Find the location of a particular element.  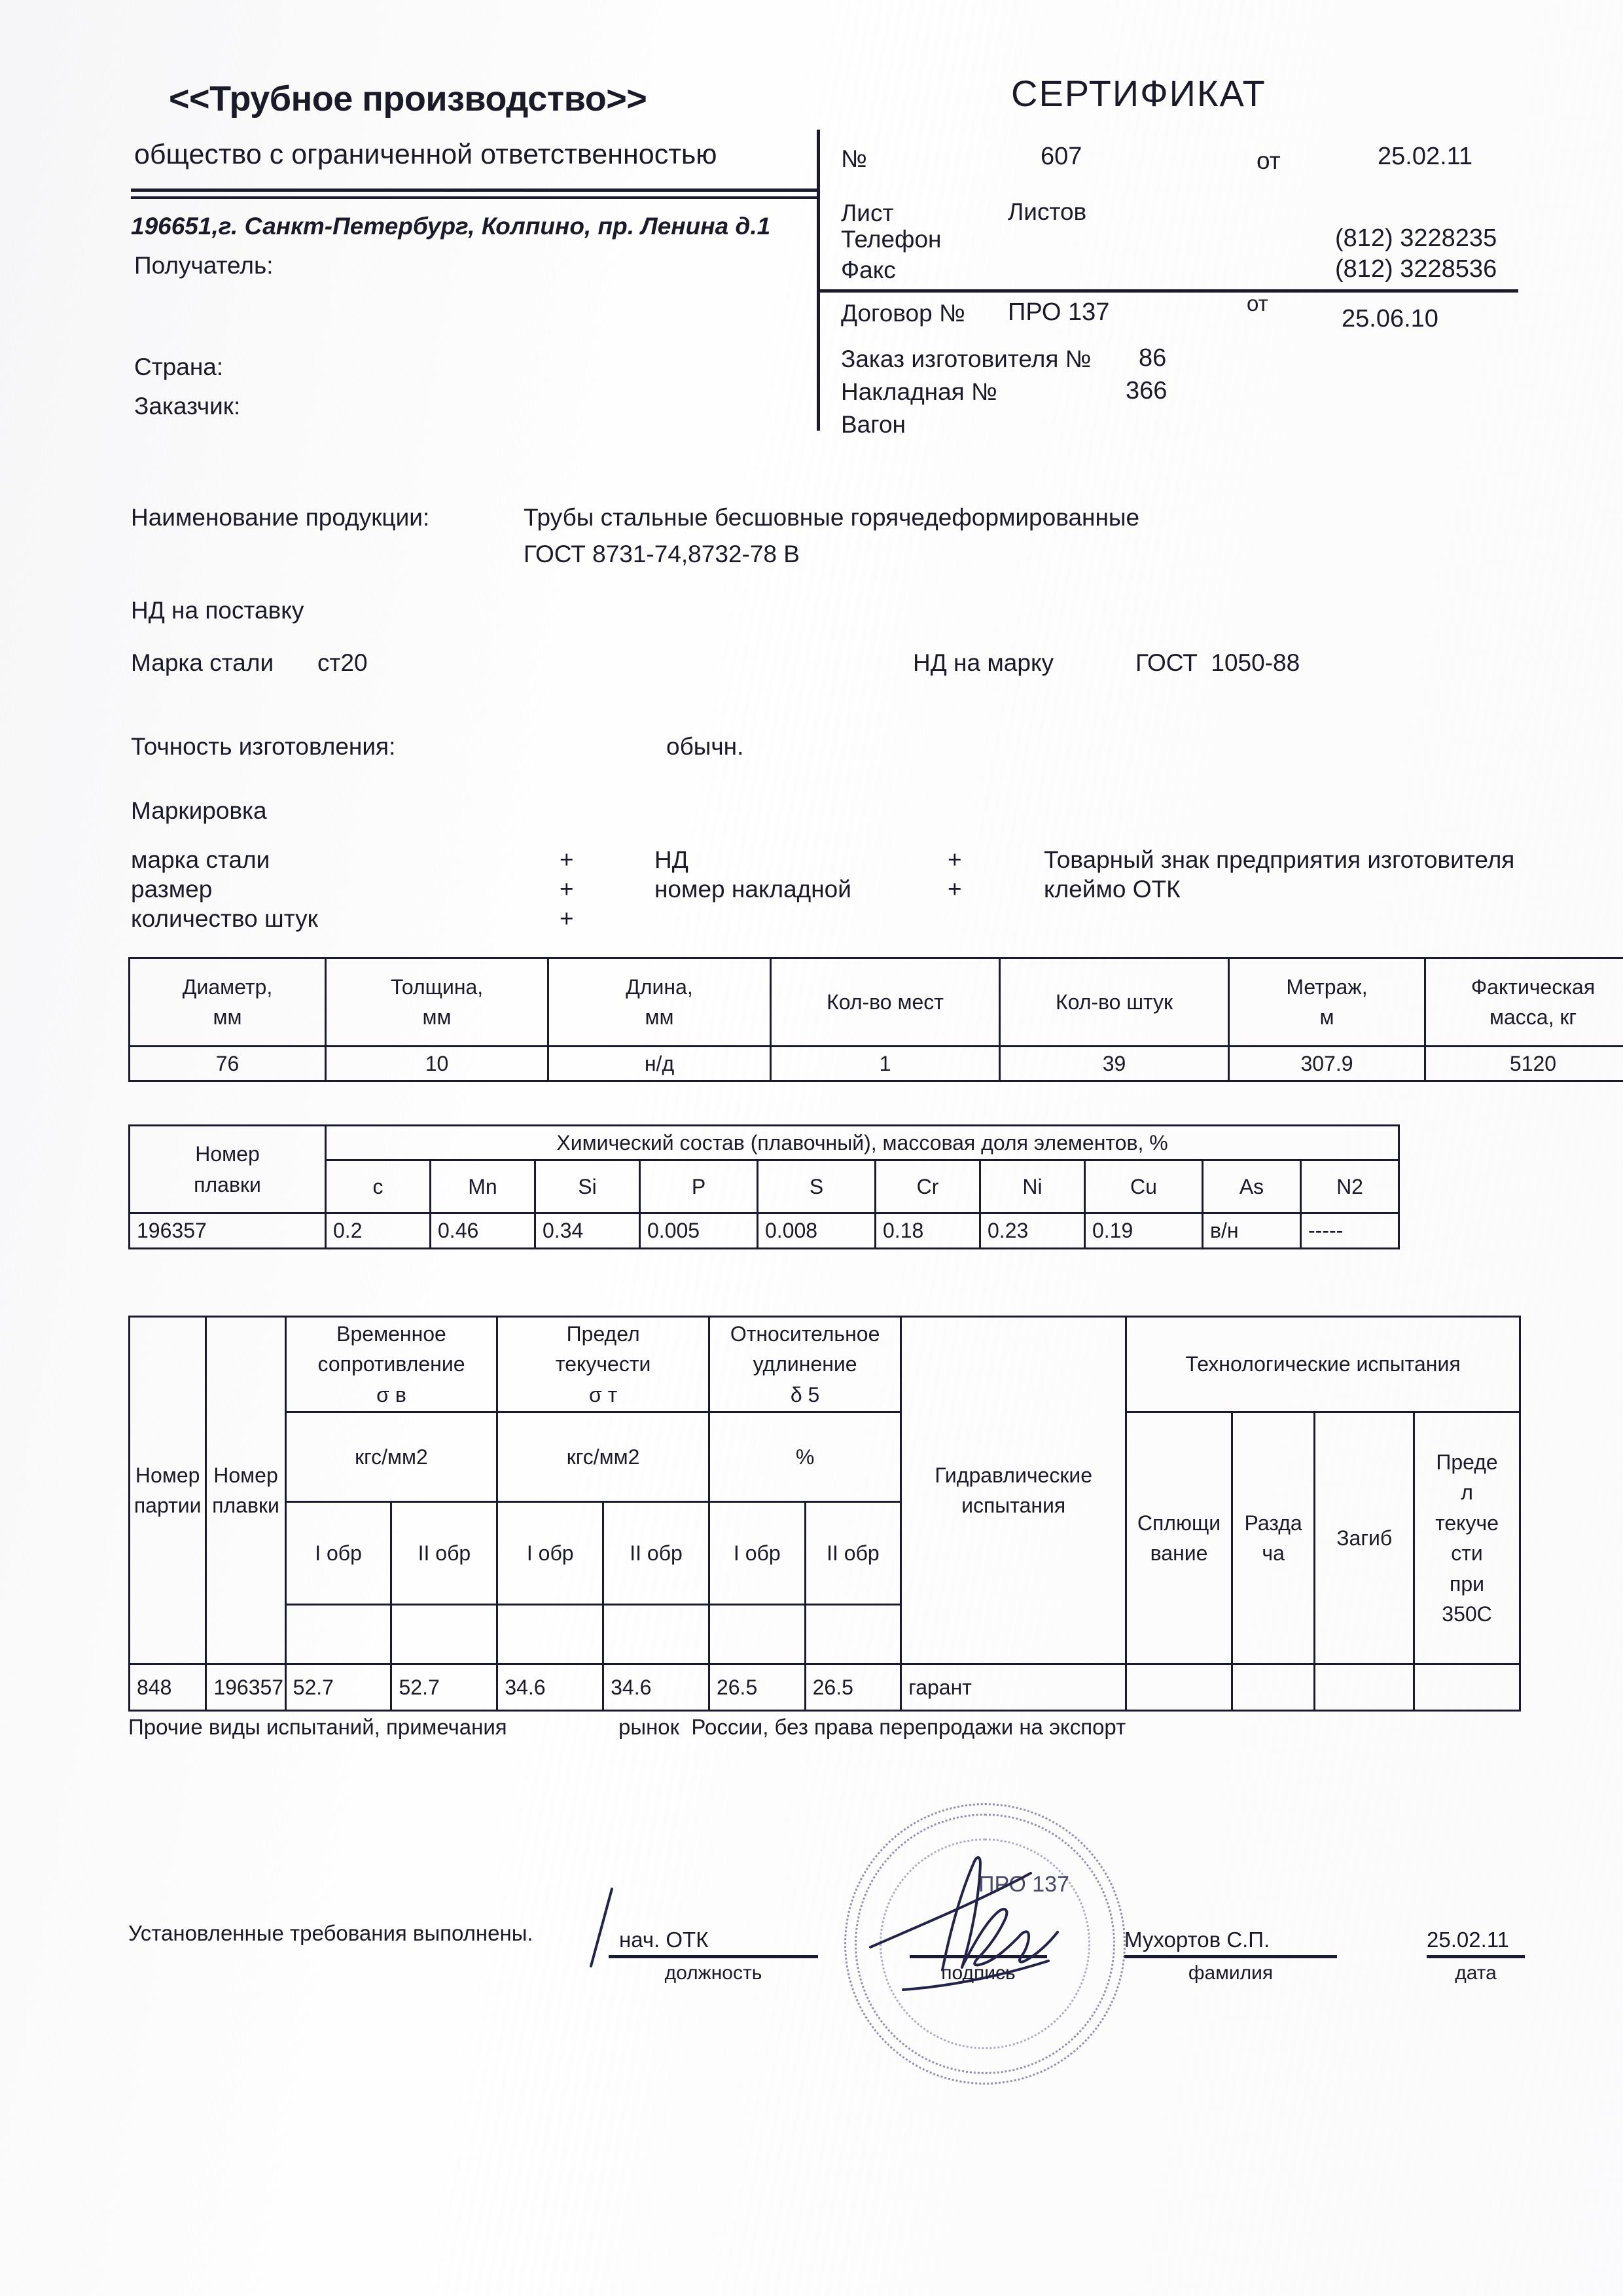

heat-number-line-2: плавки is located at coordinates (227, 1184).